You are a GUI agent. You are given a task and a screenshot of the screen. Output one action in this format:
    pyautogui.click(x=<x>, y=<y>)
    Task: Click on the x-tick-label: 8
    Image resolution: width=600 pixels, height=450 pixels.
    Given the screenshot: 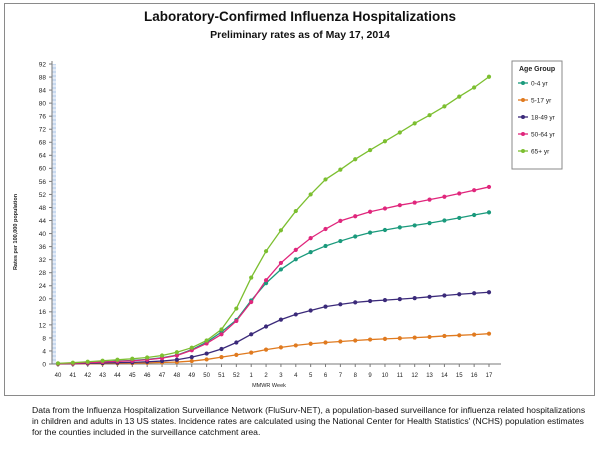 What is the action you would take?
    pyautogui.click(x=356, y=376)
    